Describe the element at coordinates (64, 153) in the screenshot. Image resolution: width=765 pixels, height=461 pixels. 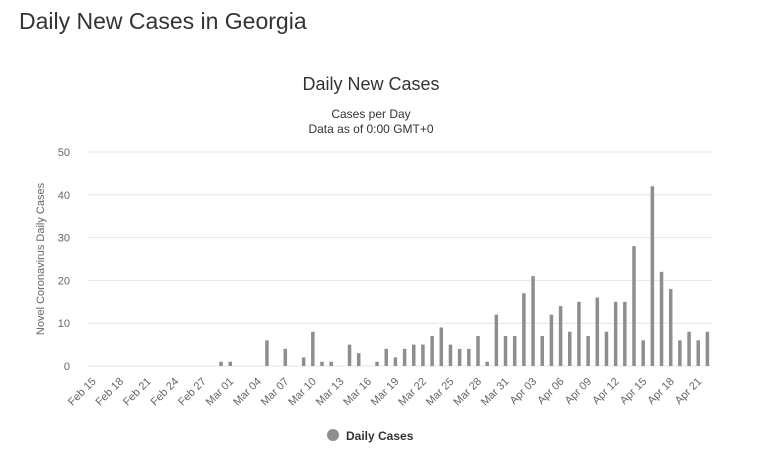
I see `y-tick-label: 50` at that location.